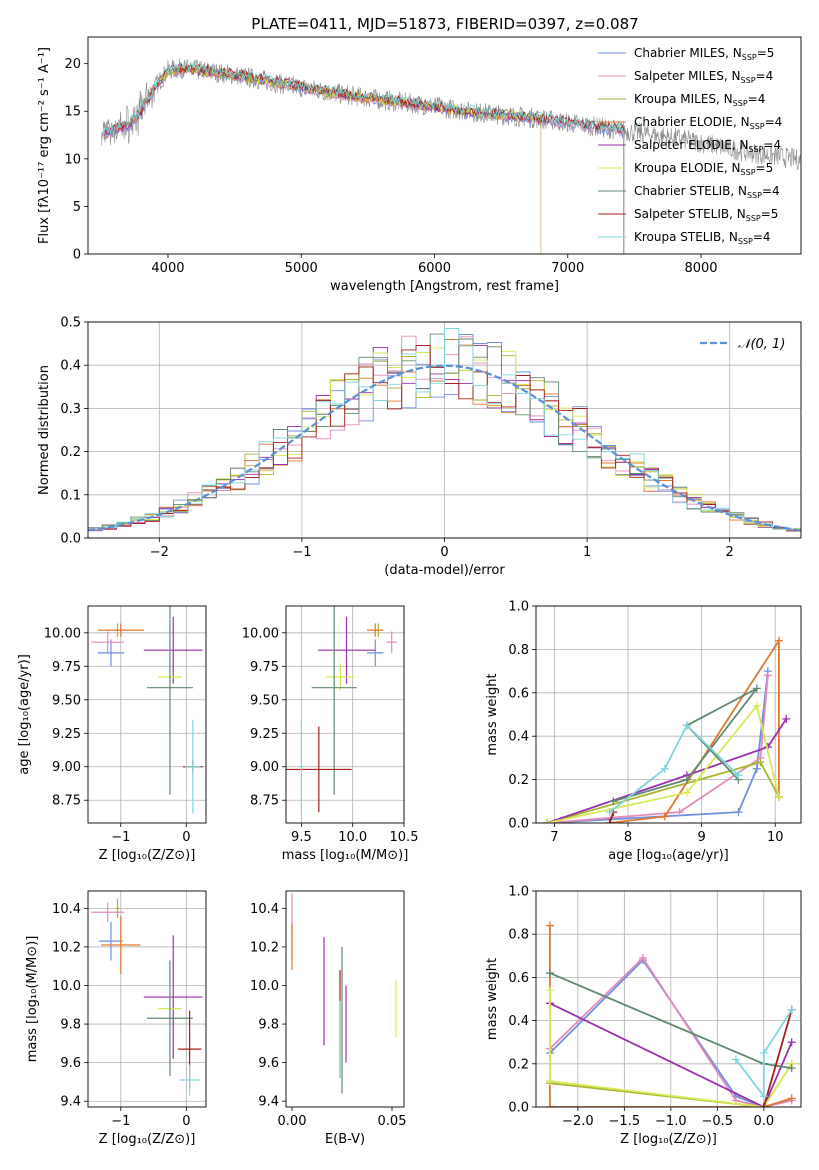 The image size is (819, 1170). I want to click on x-tick-label: 9.5, so click(301, 837).